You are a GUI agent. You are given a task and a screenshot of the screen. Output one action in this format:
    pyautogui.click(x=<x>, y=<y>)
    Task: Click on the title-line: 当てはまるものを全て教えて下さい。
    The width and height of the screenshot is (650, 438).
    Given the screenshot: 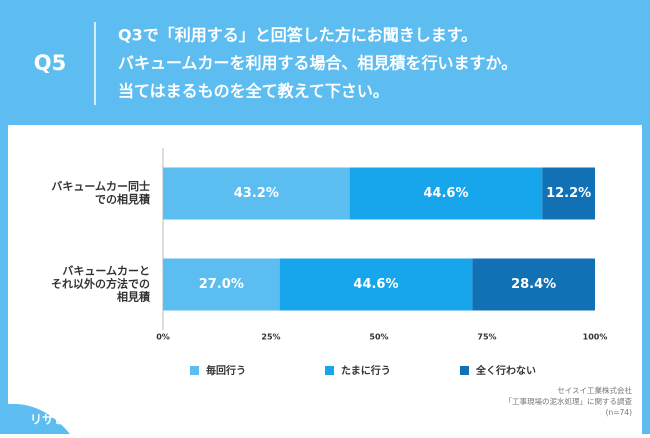 What is the action you would take?
    pyautogui.click(x=253, y=91)
    